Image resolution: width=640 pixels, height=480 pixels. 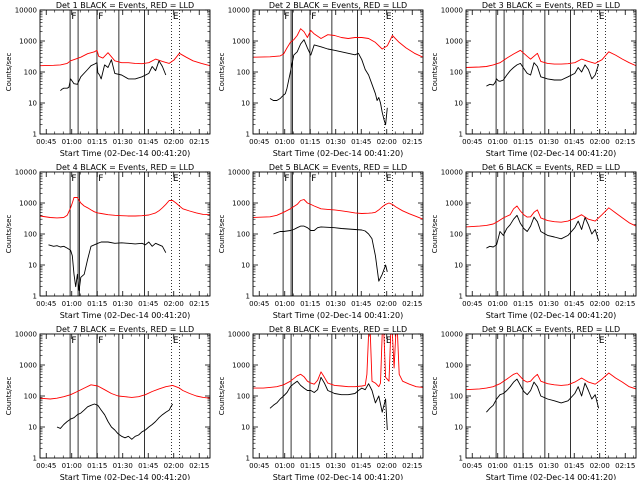 What do you see at coordinates (338, 167) in the screenshot?
I see `panel-title: Det 5 BLACK = Events, RED = LLD` at bounding box center [338, 167].